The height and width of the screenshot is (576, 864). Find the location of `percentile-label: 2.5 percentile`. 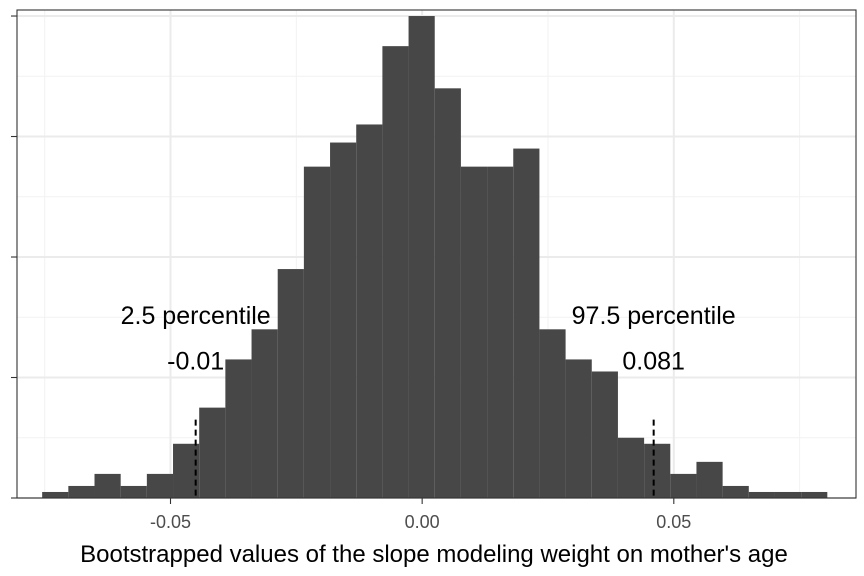

percentile-label: 2.5 percentile is located at coordinates (196, 316).